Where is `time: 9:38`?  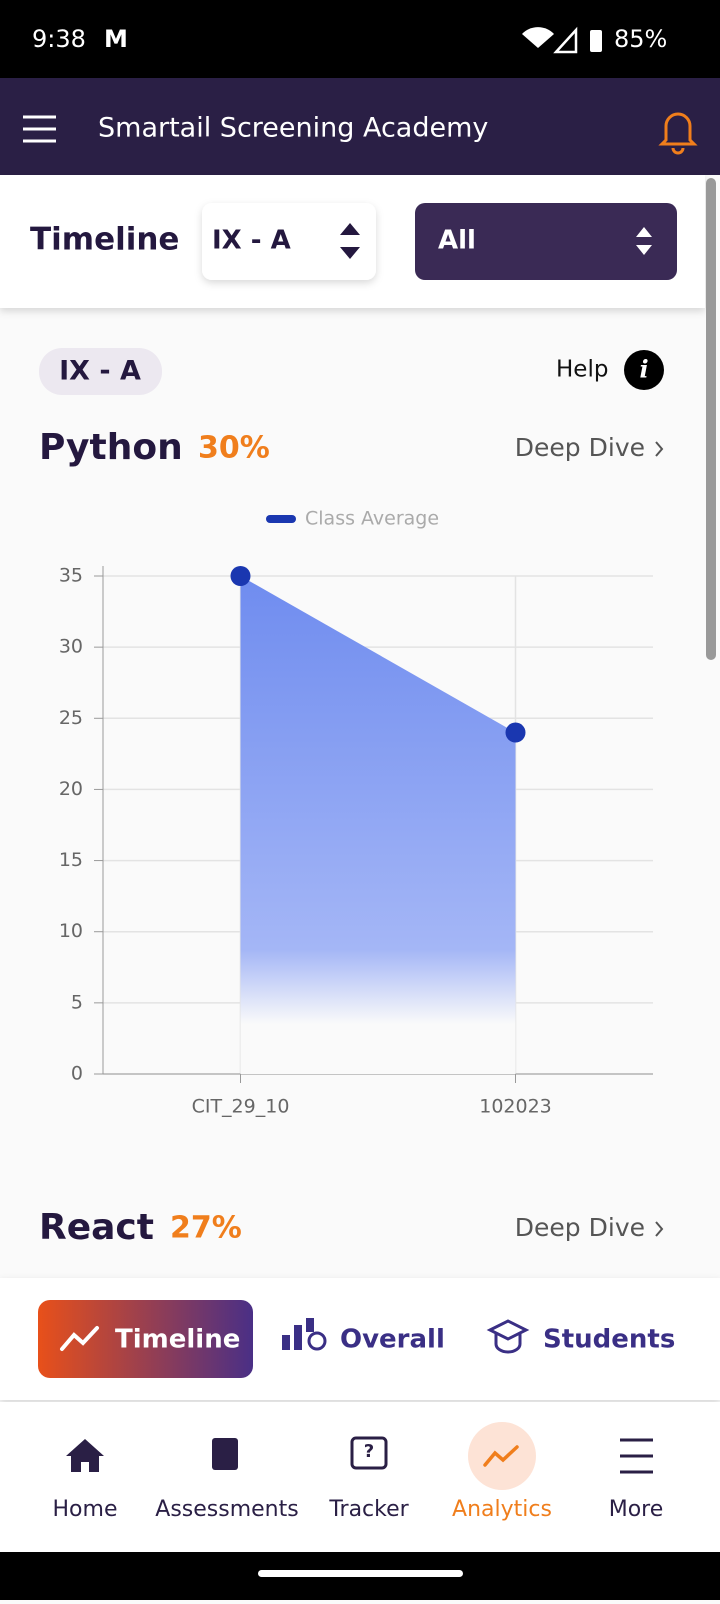 time: 9:38 is located at coordinates (59, 39).